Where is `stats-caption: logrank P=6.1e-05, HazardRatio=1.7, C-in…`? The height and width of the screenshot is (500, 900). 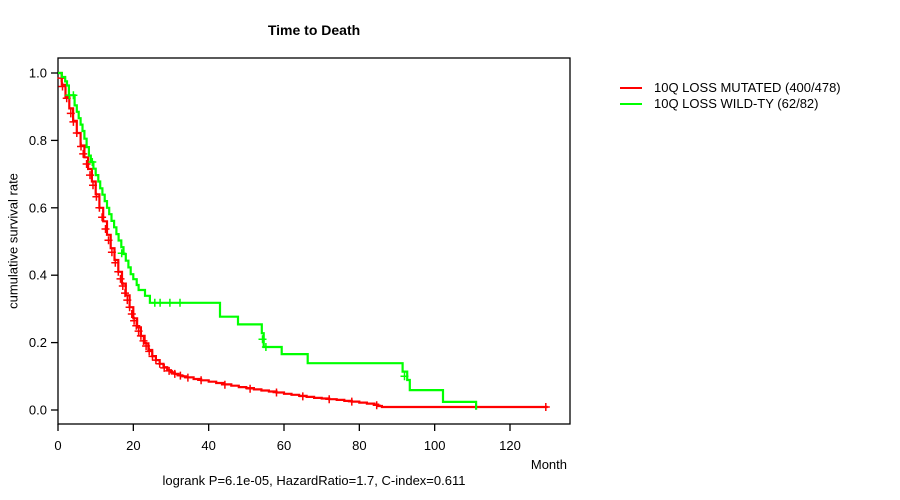 stats-caption: logrank P=6.1e-05, HazardRatio=1.7, C-in… is located at coordinates (314, 480).